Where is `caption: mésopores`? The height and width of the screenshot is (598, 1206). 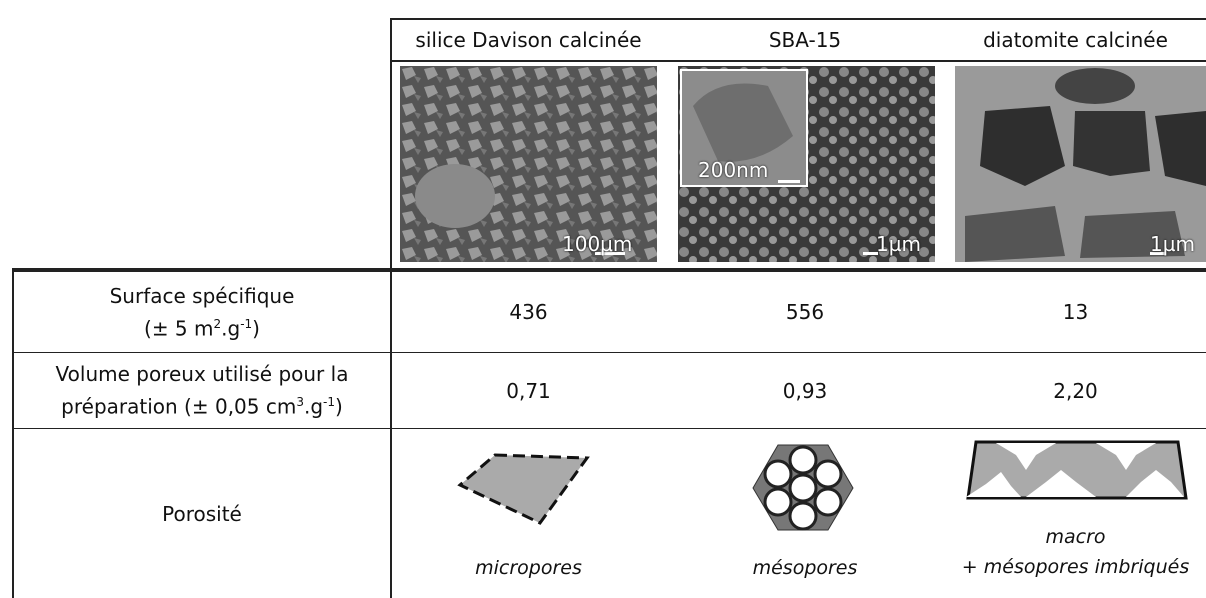
caption: mésopores is located at coordinates (805, 568).